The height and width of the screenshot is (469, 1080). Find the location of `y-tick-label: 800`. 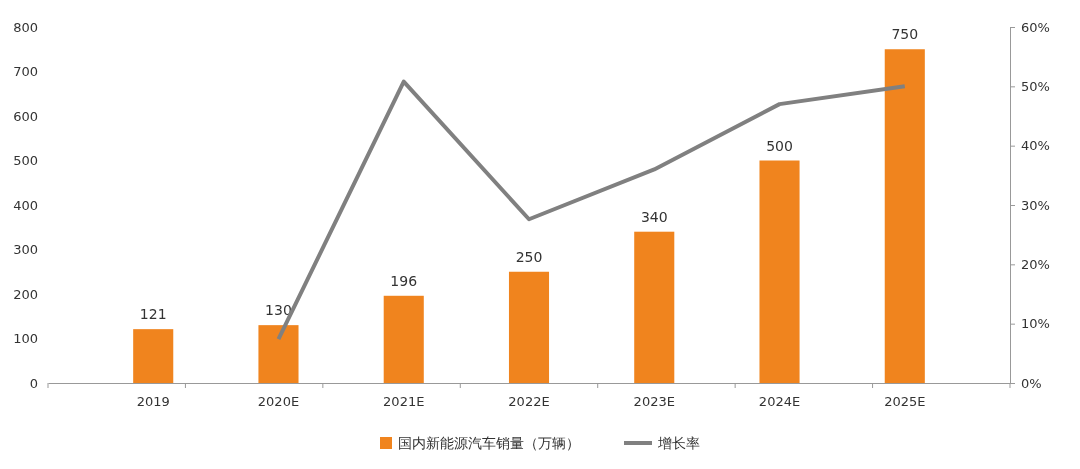

y-tick-label: 800 is located at coordinates (25, 27).